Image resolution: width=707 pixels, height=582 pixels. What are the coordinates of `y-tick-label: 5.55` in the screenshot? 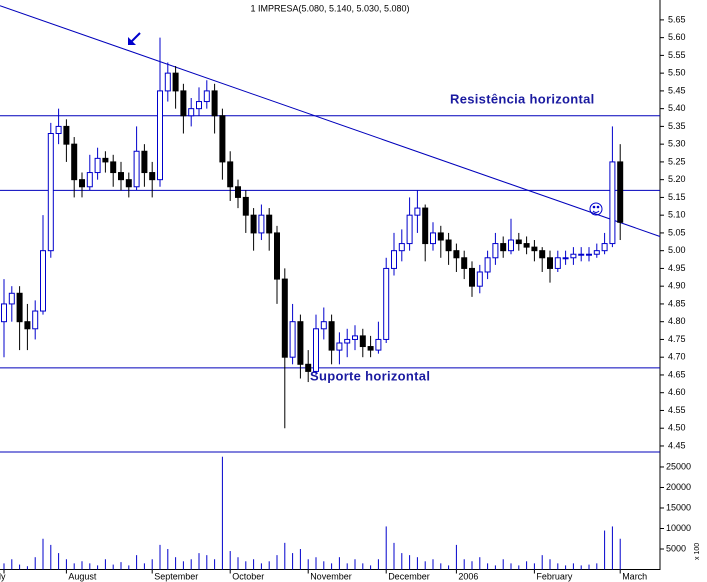 It's located at (677, 55).